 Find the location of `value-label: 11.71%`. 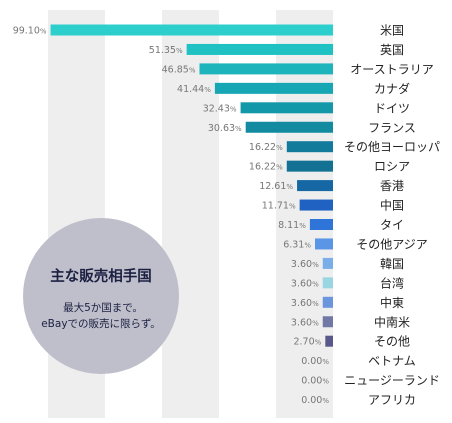

value-label: 11.71% is located at coordinates (279, 206).